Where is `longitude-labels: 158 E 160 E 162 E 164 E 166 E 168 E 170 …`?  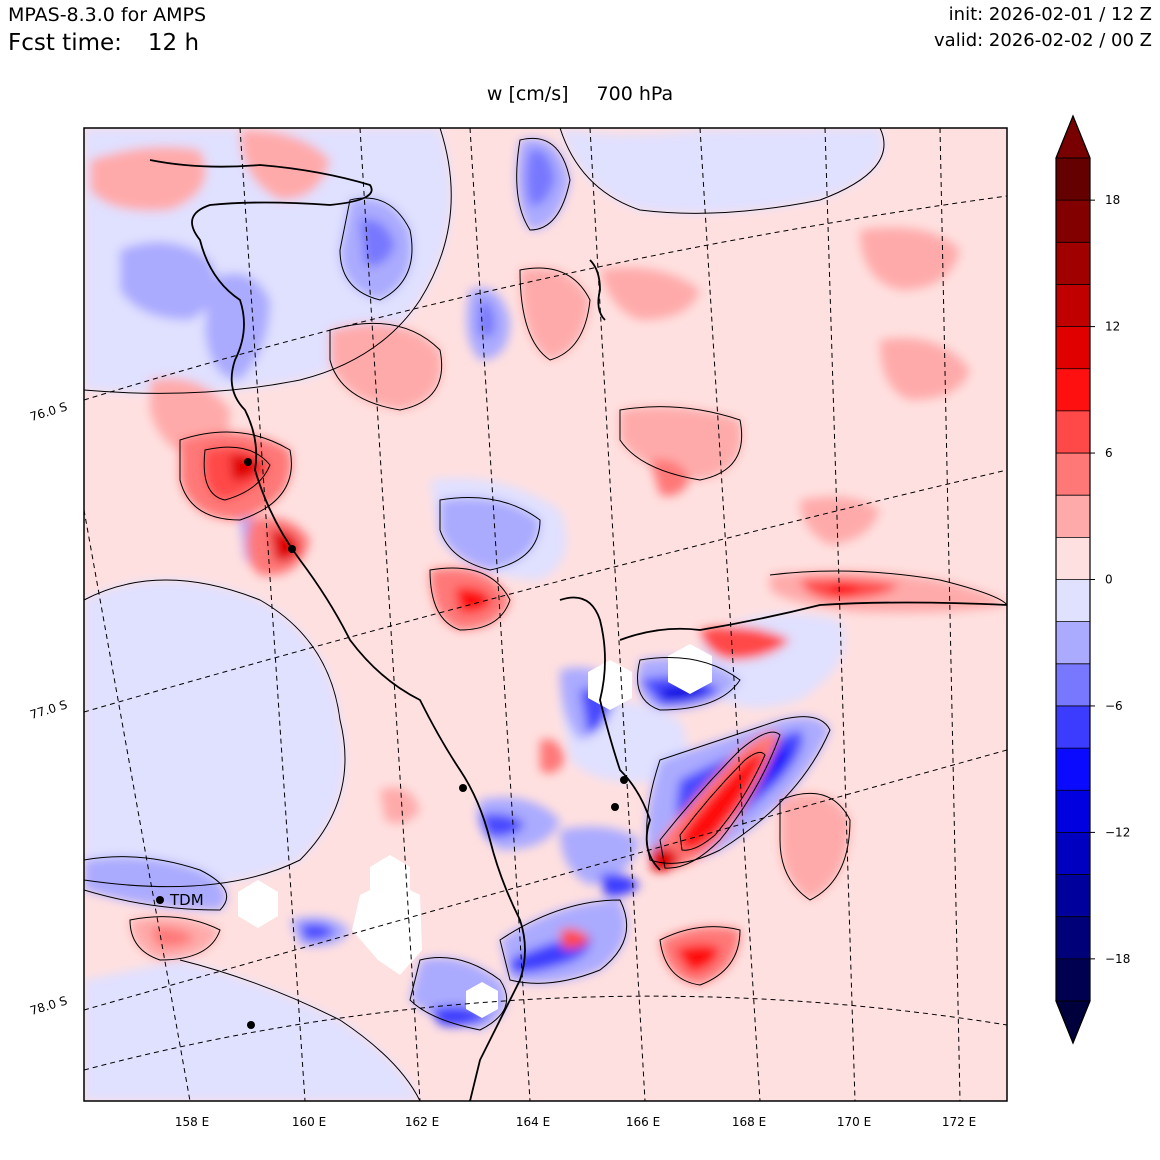
longitude-labels: 158 E 160 E 162 E 164 E 166 E 168 E 170 … is located at coordinates (575, 1122).